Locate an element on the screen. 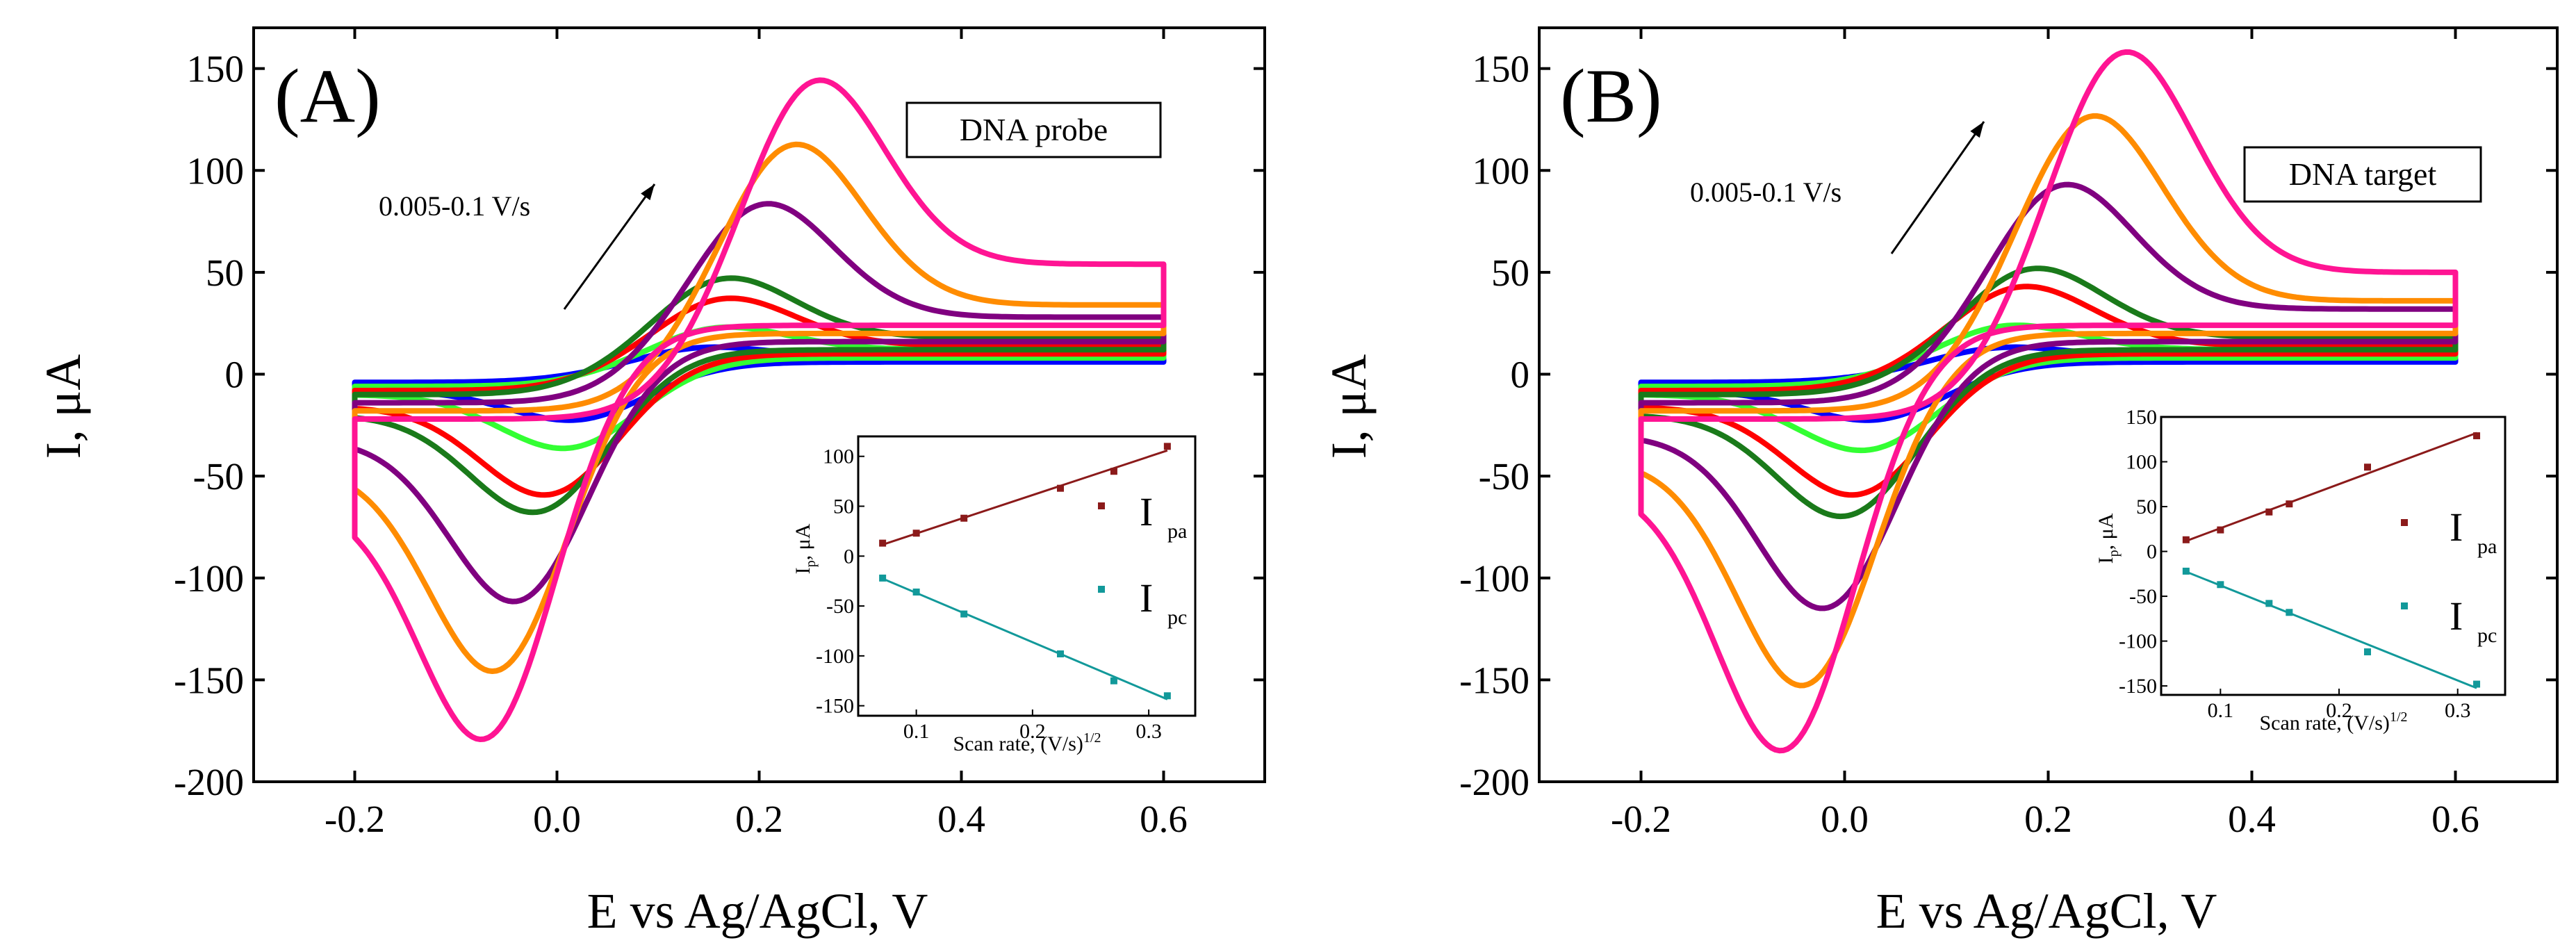 This screenshot has height=952, width=2576. inset-y-tick-label: 50 is located at coordinates (844, 506).